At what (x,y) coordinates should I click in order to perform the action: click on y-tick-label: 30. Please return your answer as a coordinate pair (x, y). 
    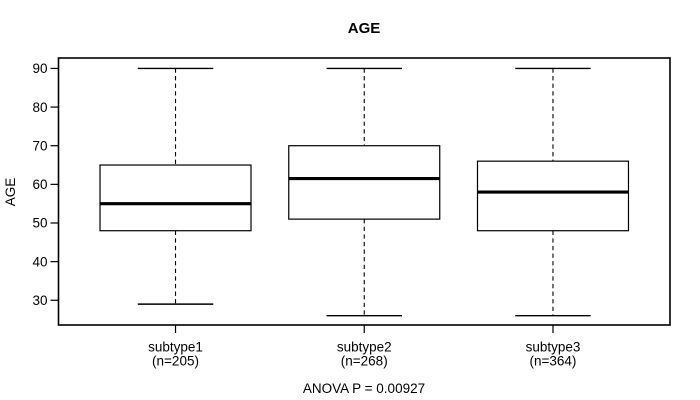
    Looking at the image, I should click on (39, 300).